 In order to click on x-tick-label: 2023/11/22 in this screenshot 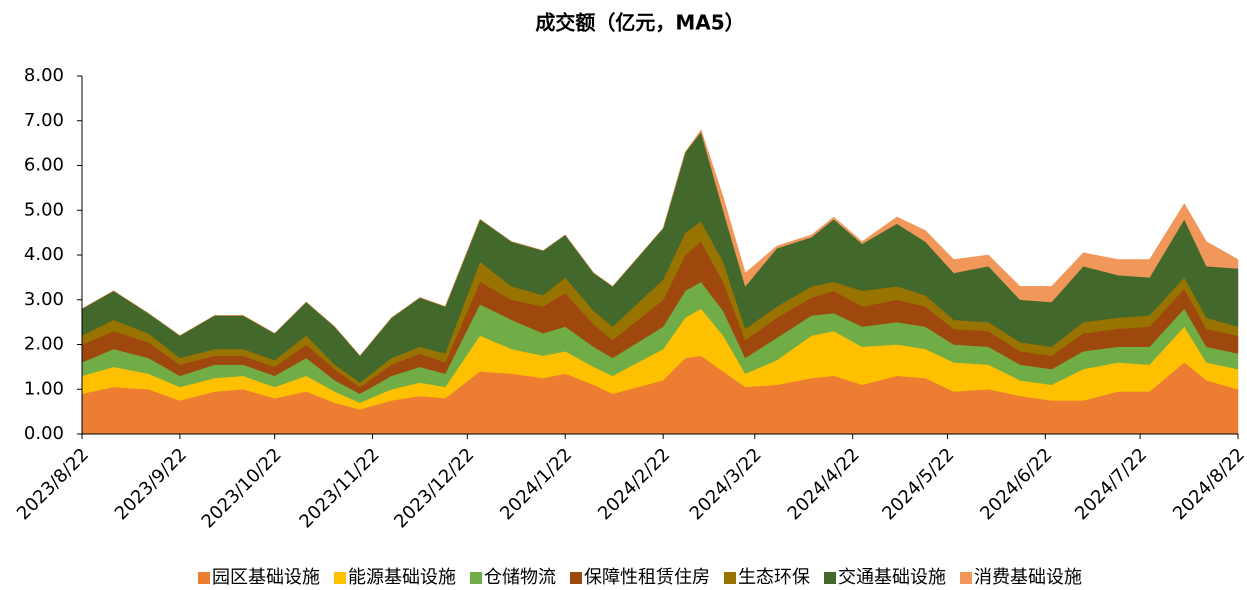, I will do `click(339, 488)`.